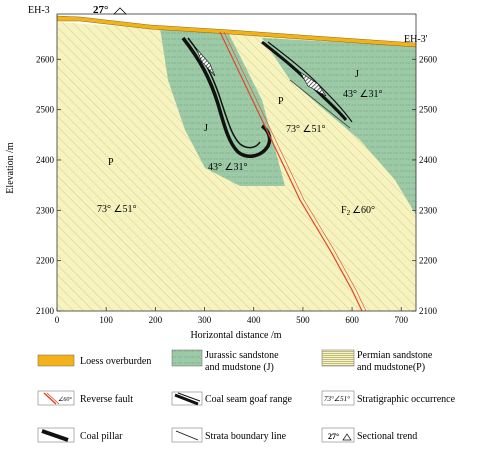 The image size is (484, 453). What do you see at coordinates (401, 320) in the screenshot?
I see `x-tick-label: 700` at bounding box center [401, 320].